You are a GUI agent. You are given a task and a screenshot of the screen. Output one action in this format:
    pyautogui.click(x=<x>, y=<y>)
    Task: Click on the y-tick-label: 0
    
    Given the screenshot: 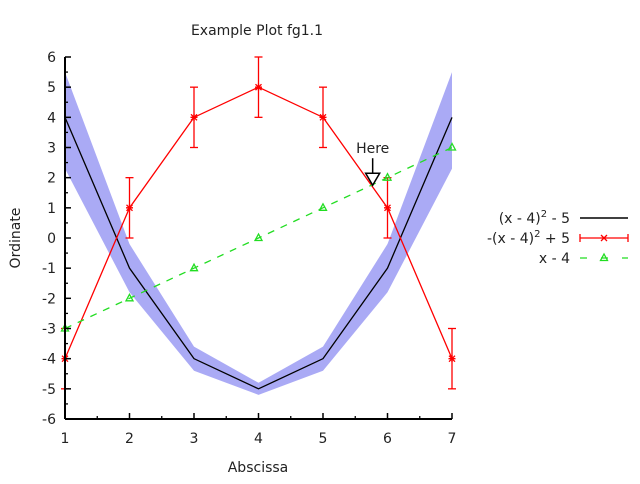 What is the action you would take?
    pyautogui.click(x=51, y=239)
    